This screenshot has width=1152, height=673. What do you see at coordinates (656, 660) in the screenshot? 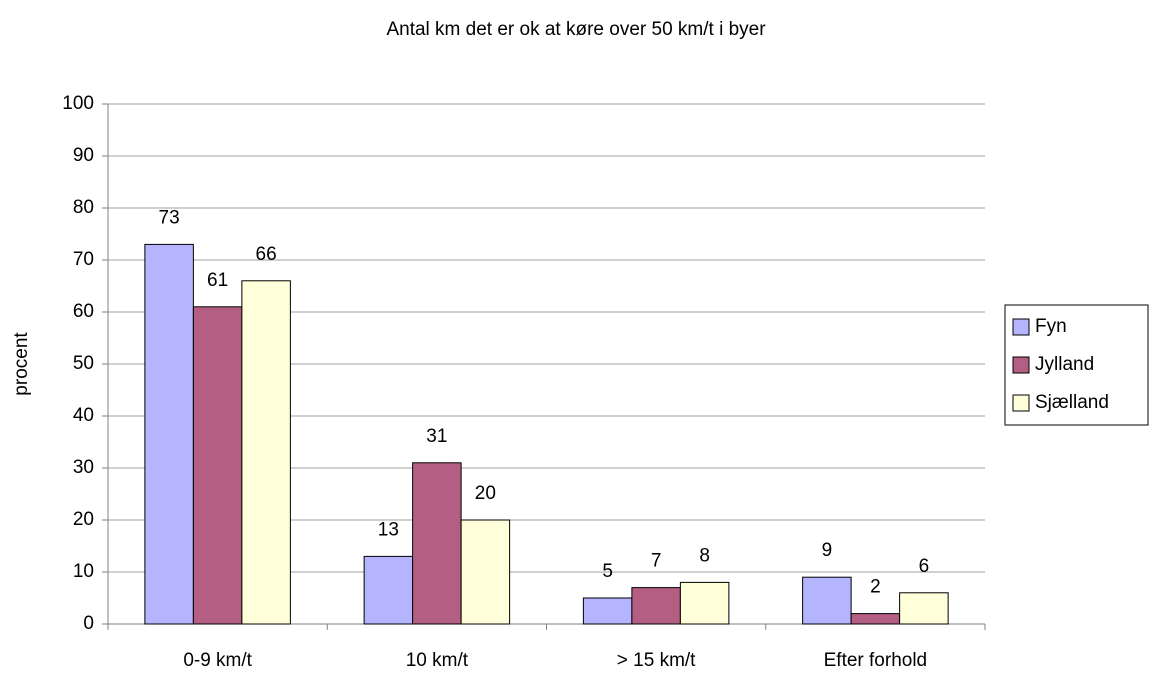
I see `x-tick-label: > 15 km/t` at bounding box center [656, 660].